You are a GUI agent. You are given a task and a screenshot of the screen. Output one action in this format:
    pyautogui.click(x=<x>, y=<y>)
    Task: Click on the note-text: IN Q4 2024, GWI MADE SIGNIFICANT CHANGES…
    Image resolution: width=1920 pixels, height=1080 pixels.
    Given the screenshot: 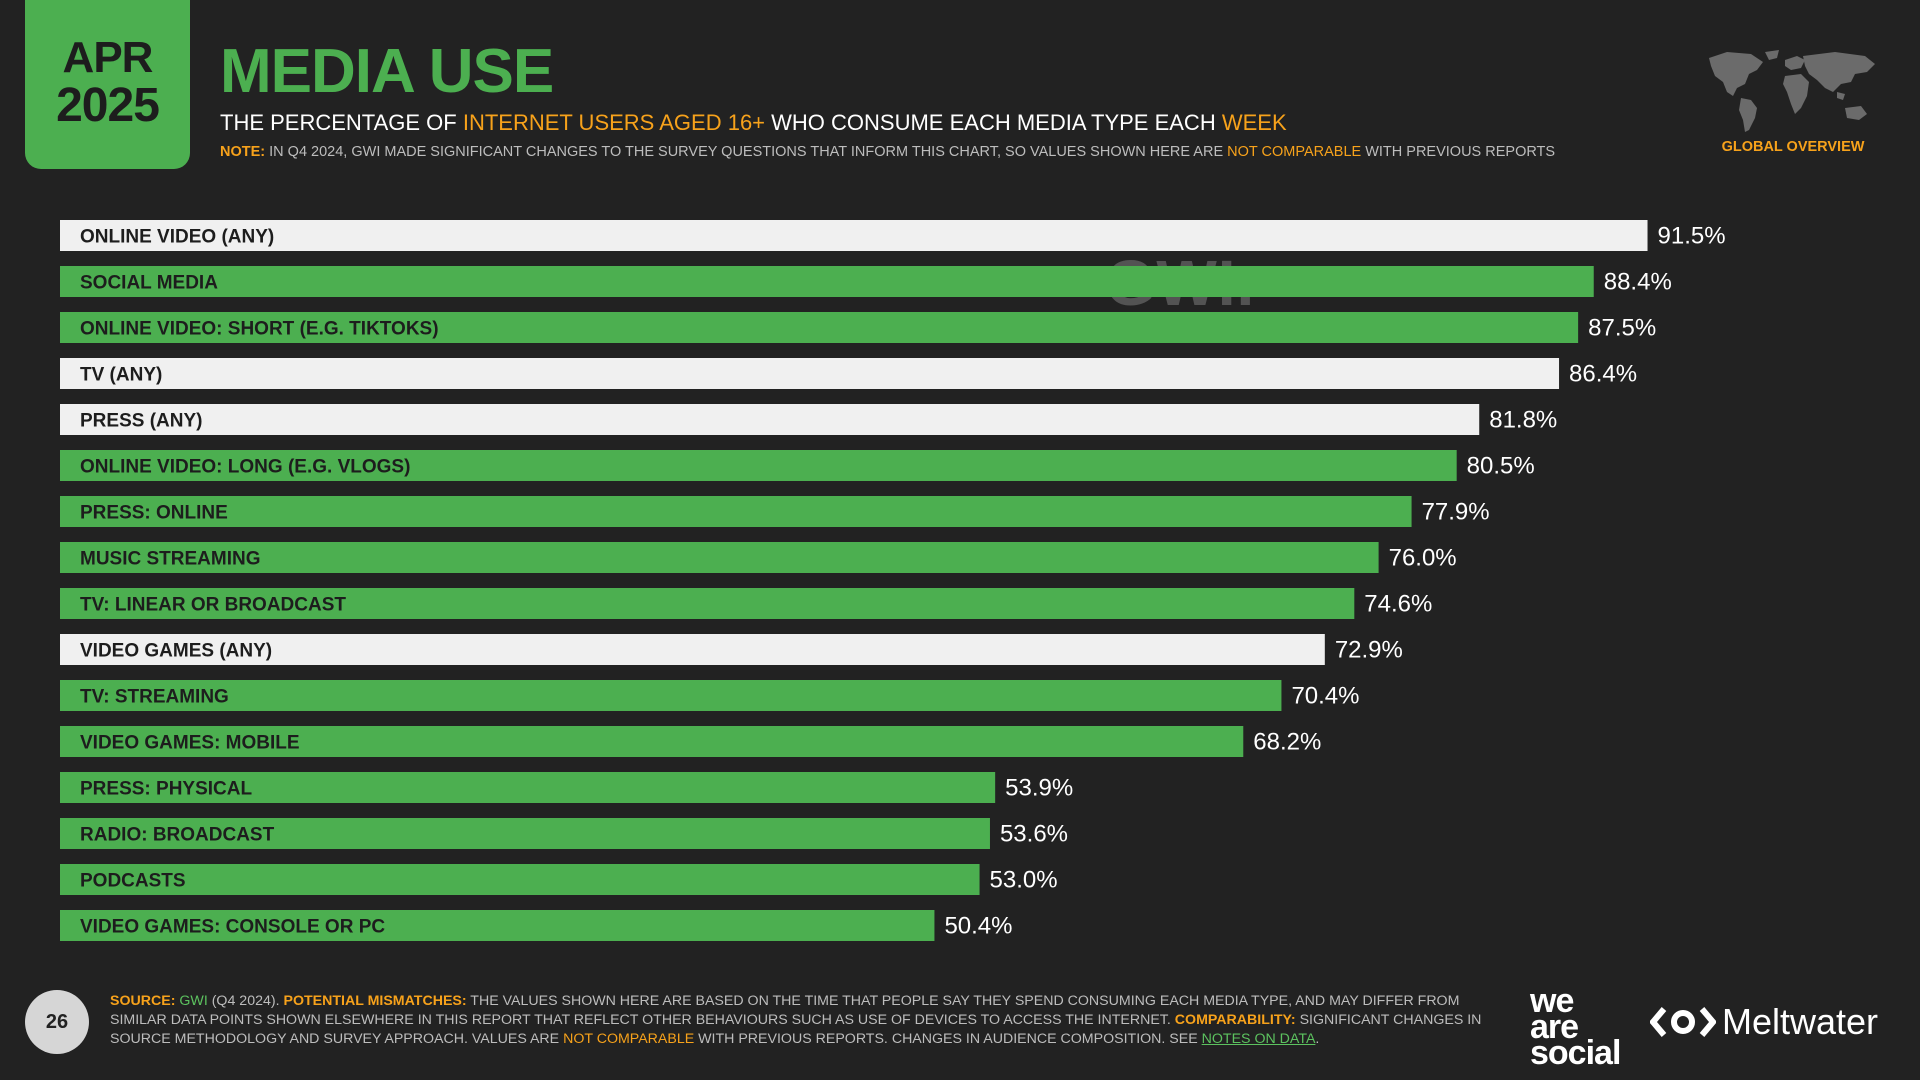 What is the action you would take?
    pyautogui.click(x=746, y=152)
    